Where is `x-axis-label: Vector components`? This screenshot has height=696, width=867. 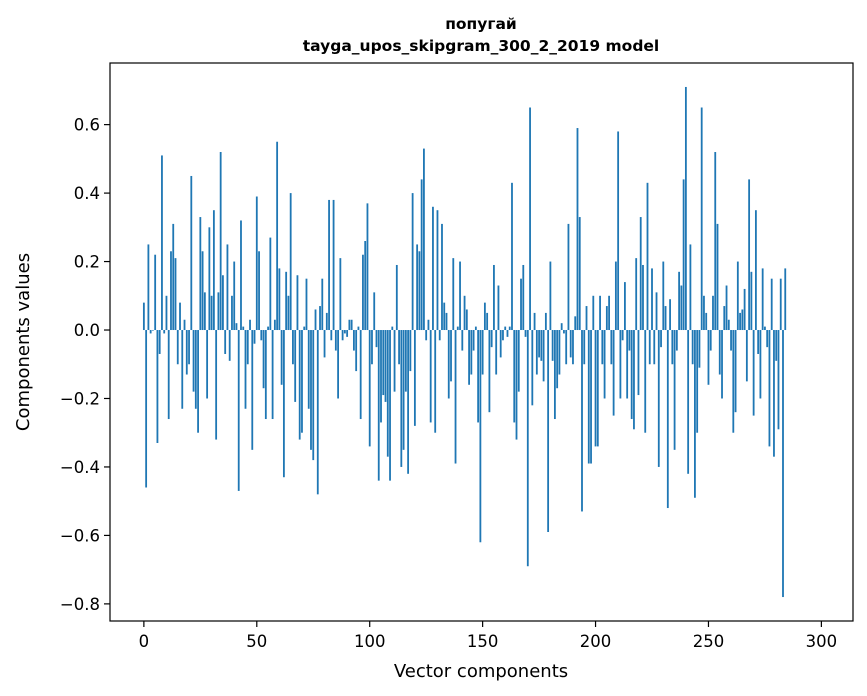
x-axis-label: Vector components is located at coordinates (481, 671).